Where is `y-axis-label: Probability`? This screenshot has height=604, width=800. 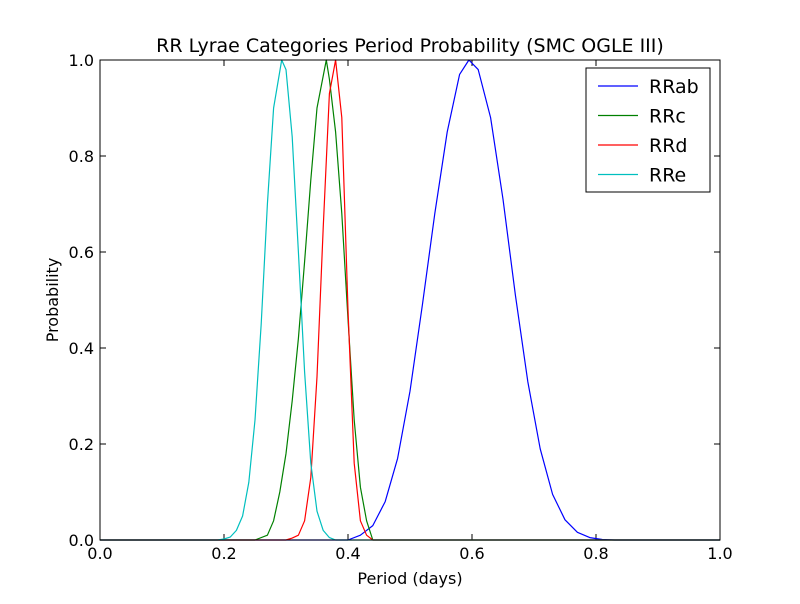 y-axis-label: Probability is located at coordinates (52, 300).